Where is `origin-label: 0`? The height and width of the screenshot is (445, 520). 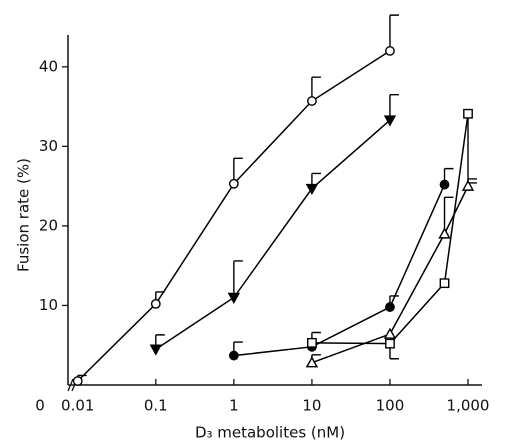
origin-label: 0 is located at coordinates (40, 406).